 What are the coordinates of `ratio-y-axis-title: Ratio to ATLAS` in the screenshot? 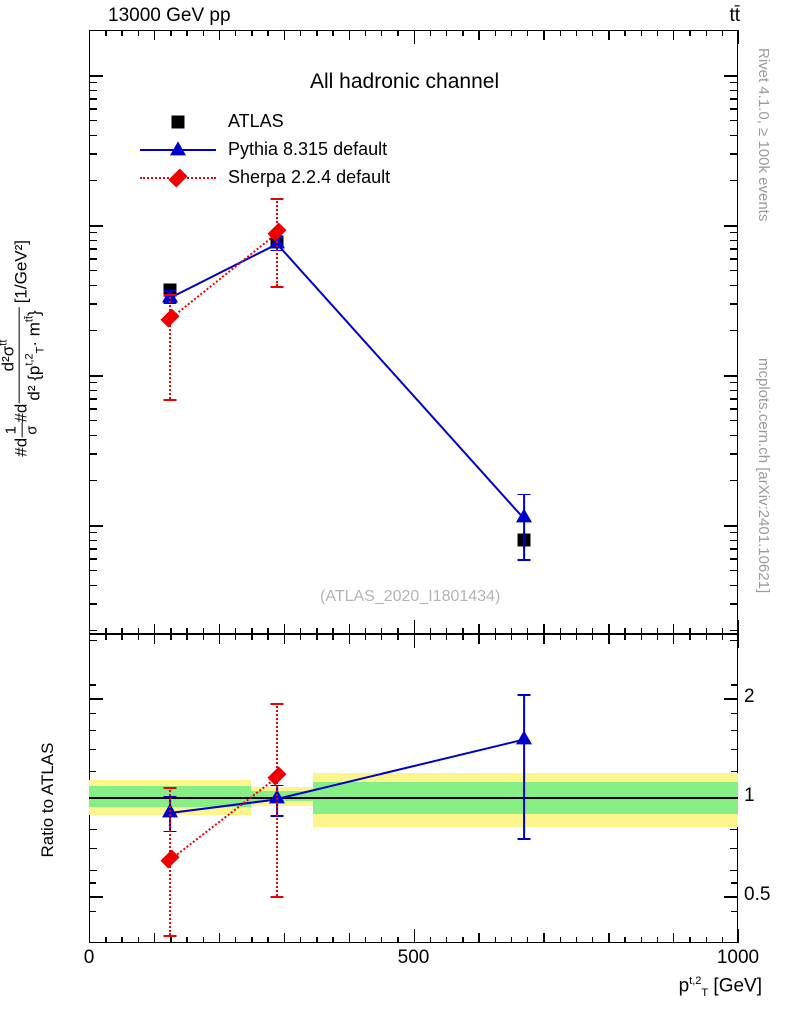 It's located at (47, 800).